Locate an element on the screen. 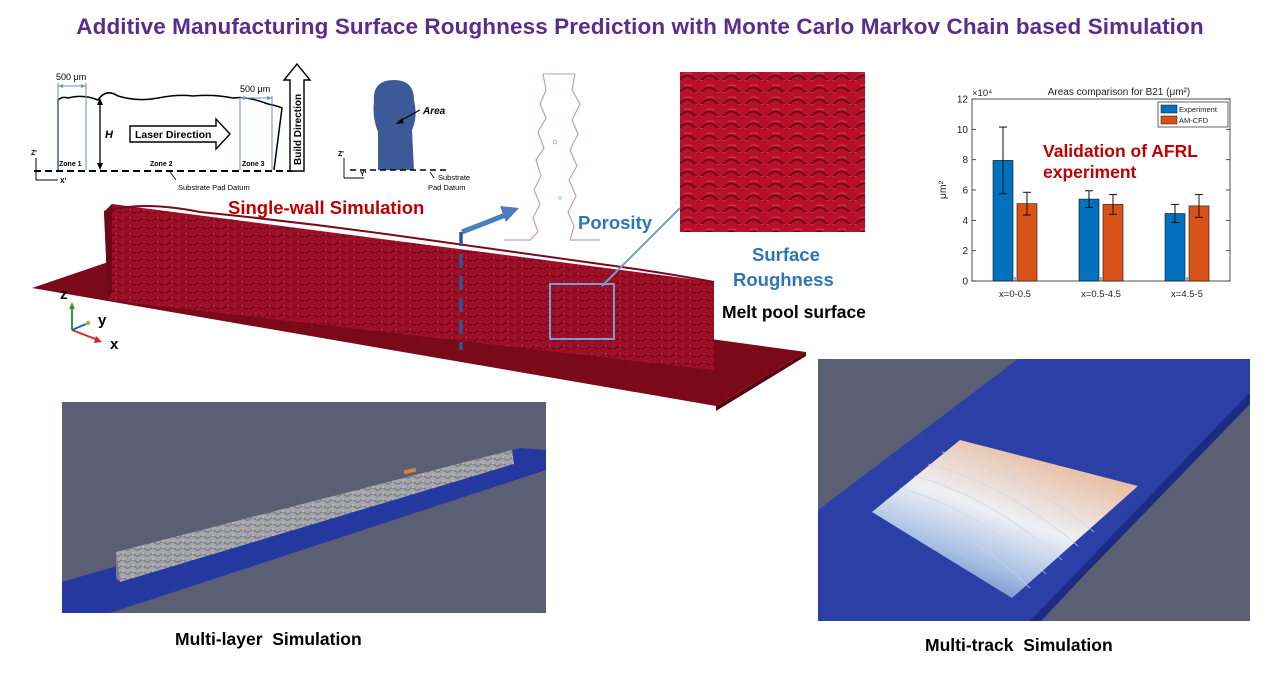 This screenshot has height=673, width=1280. single-wall-label: Single-wall Simulation is located at coordinates (326, 207).